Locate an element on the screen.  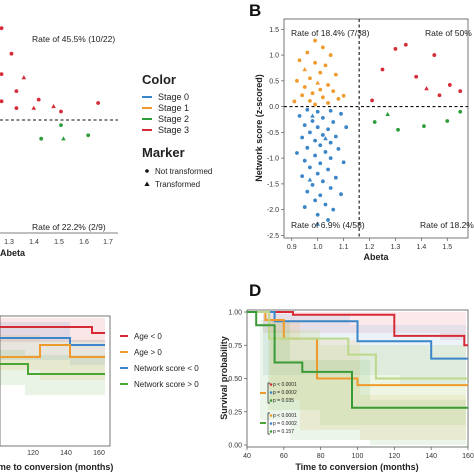
panel-b-xtick-label: 1.4 is located at coordinates (421, 247).